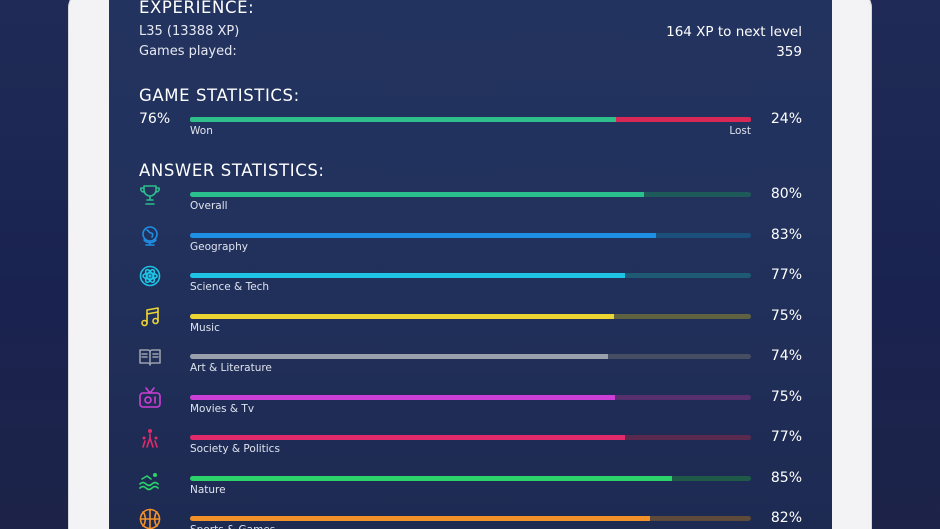  What do you see at coordinates (235, 449) in the screenshot?
I see `category-label: Society & Politics` at bounding box center [235, 449].